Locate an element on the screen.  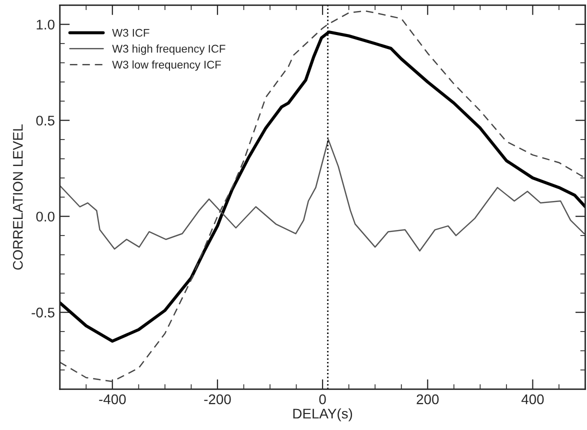
y-tick-label: 1.0 is located at coordinates (45, 25).